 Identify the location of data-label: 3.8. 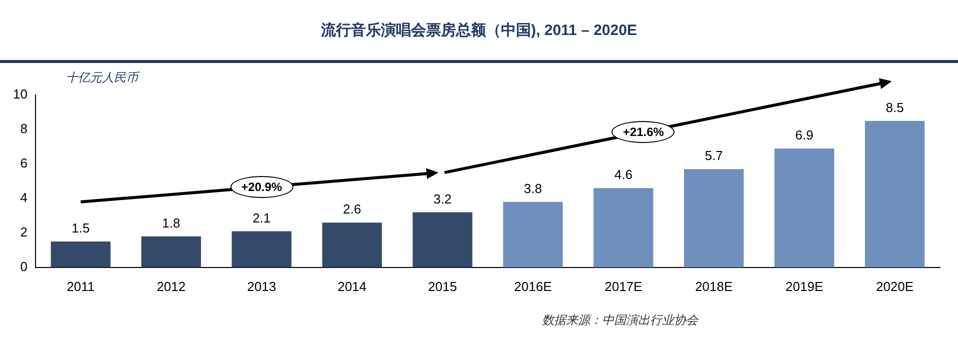
(533, 188).